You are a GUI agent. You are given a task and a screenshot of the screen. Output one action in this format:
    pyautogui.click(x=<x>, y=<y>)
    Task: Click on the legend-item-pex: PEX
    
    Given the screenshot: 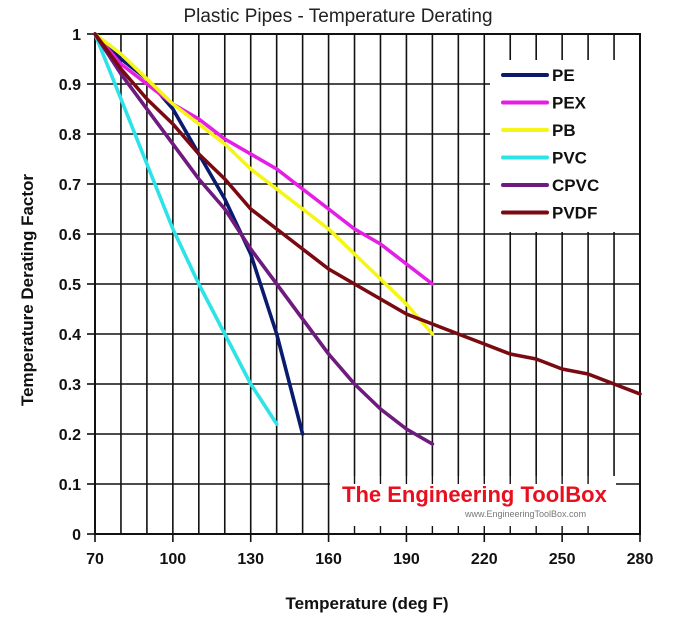 What is the action you would take?
    pyautogui.click(x=544, y=103)
    